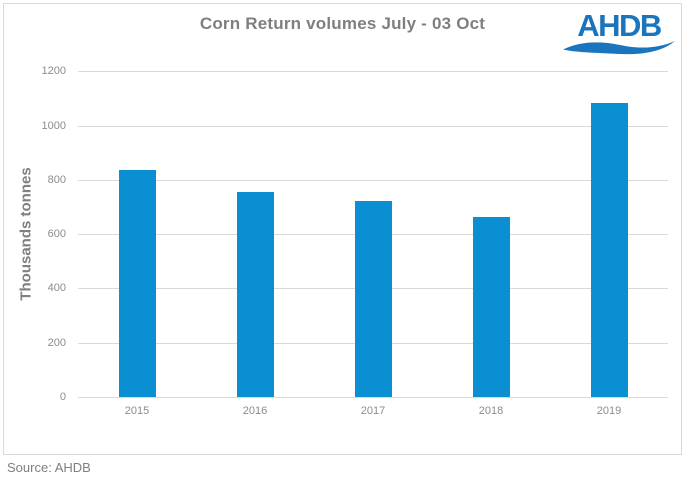 The width and height of the screenshot is (685, 482). What do you see at coordinates (609, 411) in the screenshot?
I see `x-tick-label-2019: 2019` at bounding box center [609, 411].